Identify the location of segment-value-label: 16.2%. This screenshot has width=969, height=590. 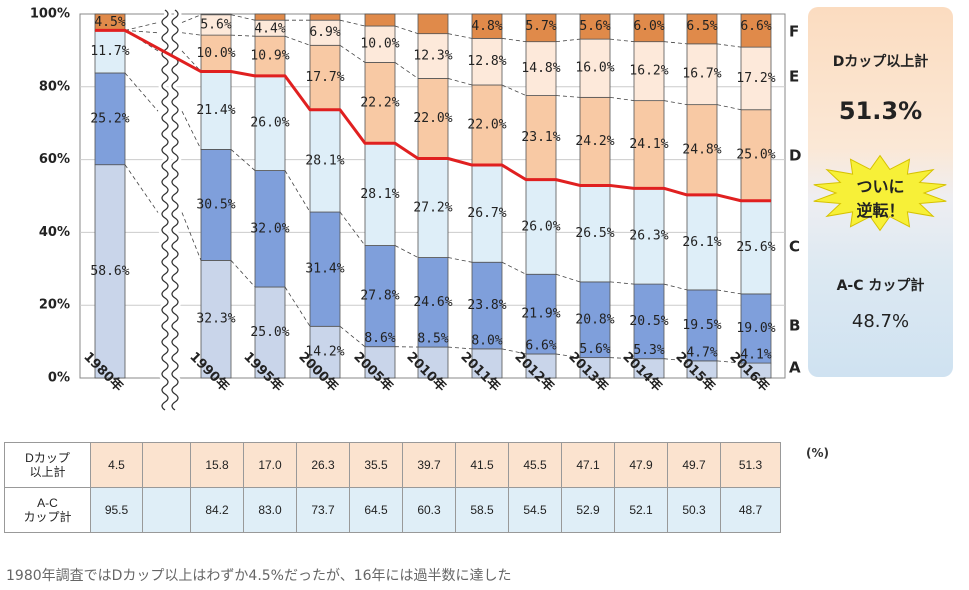
(648, 71).